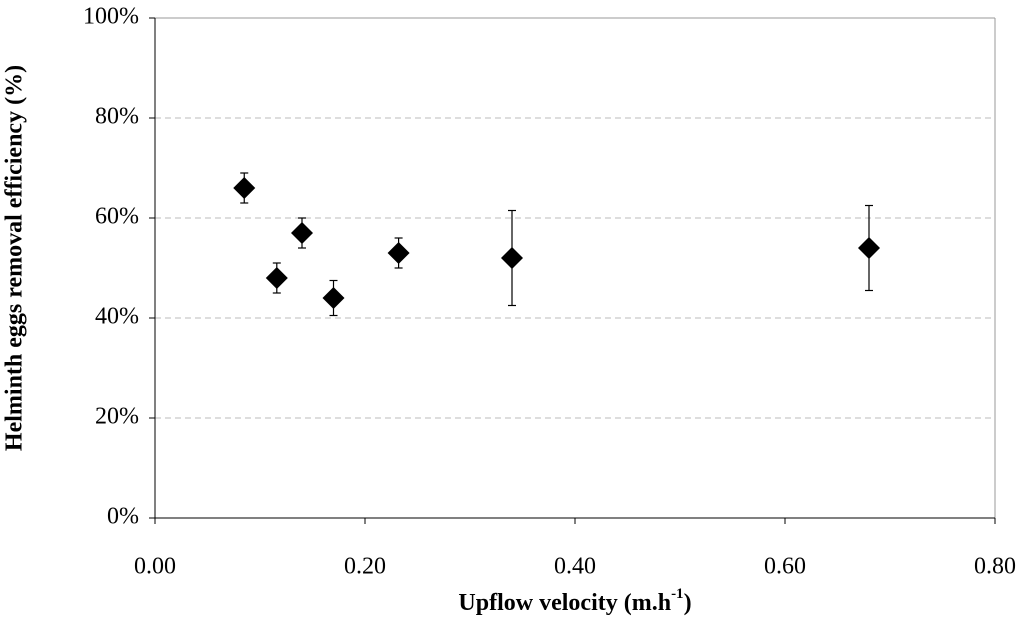 The image size is (1024, 623). I want to click on y-tick-label: 0%, so click(123, 517).